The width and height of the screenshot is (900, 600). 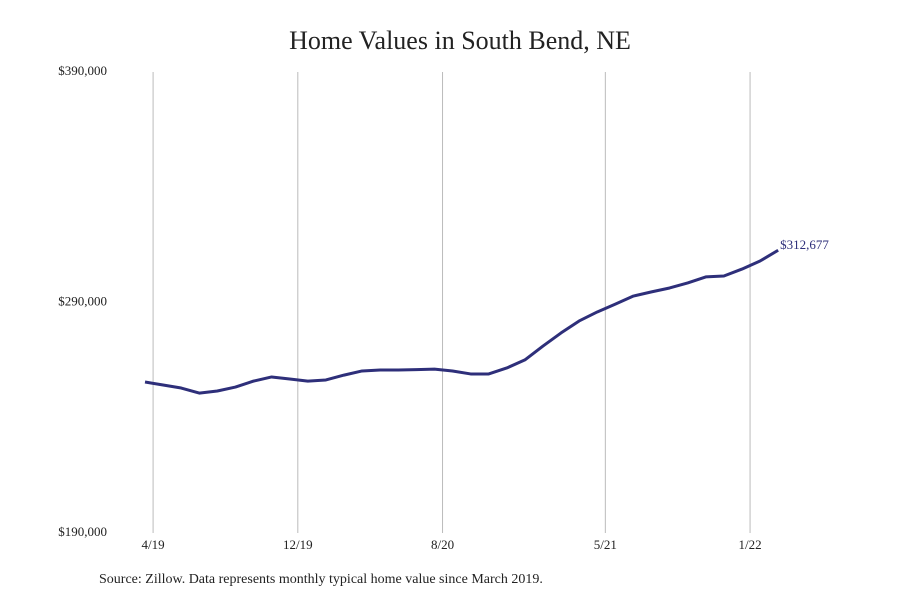 I want to click on y-tick-label: $190,000, so click(x=82, y=531).